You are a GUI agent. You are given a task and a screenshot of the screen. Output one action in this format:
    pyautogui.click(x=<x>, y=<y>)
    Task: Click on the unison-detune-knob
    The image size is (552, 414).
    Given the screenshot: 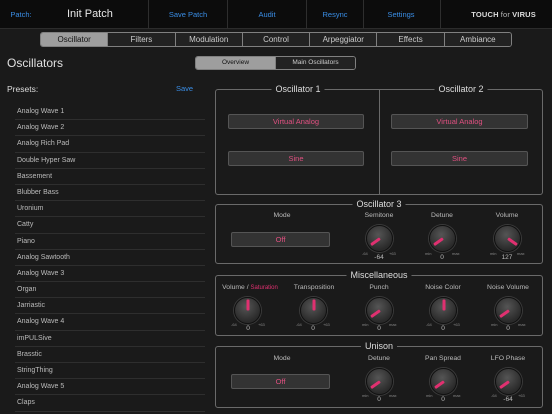 What is the action you would take?
    pyautogui.click(x=379, y=381)
    